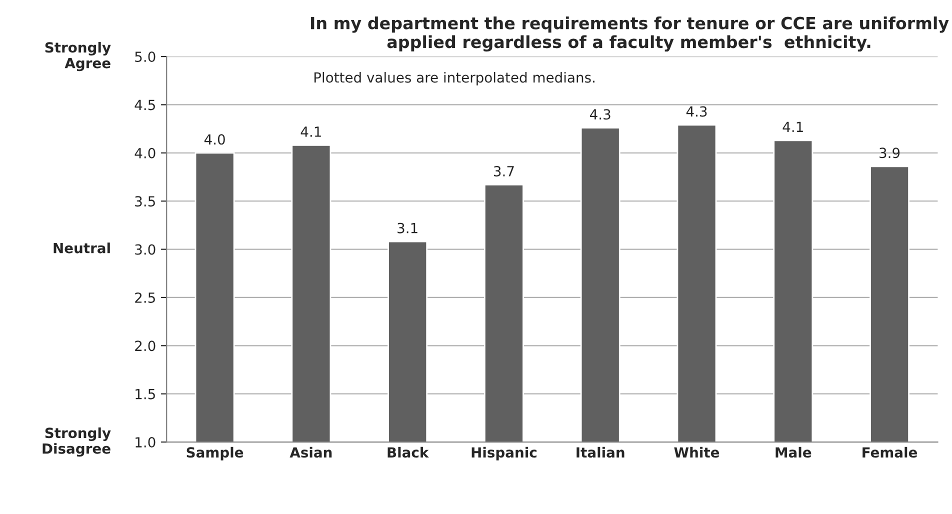 The height and width of the screenshot is (514, 952). I want to click on y-tick-label: 2.5, so click(145, 297).